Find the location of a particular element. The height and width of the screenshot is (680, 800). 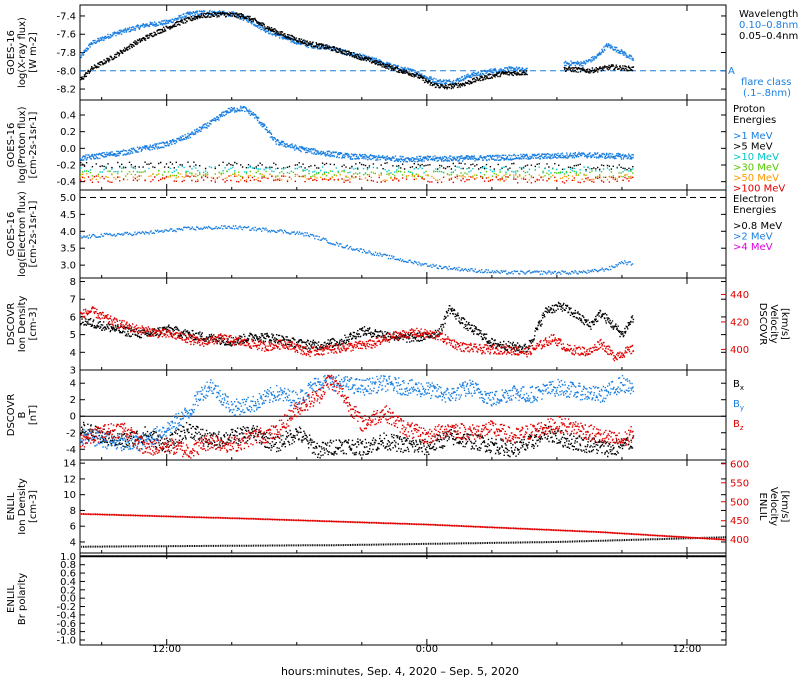

flare-class-marker: A is located at coordinates (731, 71).